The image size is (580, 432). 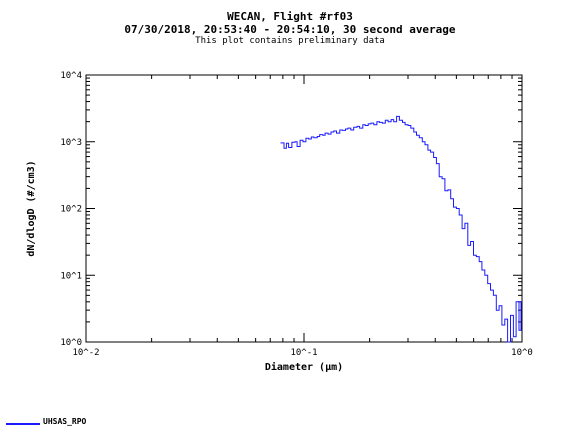 What do you see at coordinates (85, 353) in the screenshot?
I see `x-tick-label: 10^-2` at bounding box center [85, 353].